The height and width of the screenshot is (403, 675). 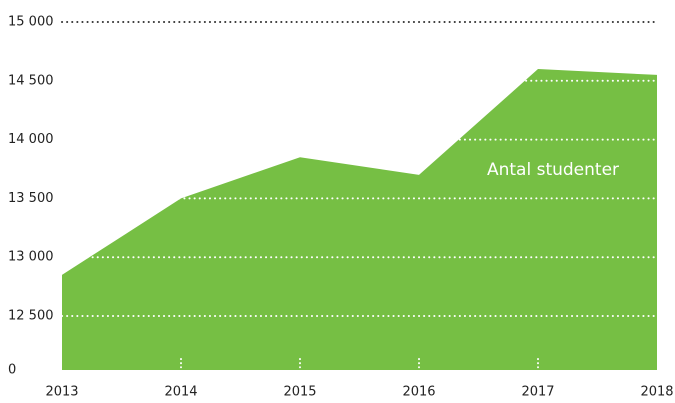 What do you see at coordinates (31, 80) in the screenshot?
I see `y-tick-label: 14 500` at bounding box center [31, 80].